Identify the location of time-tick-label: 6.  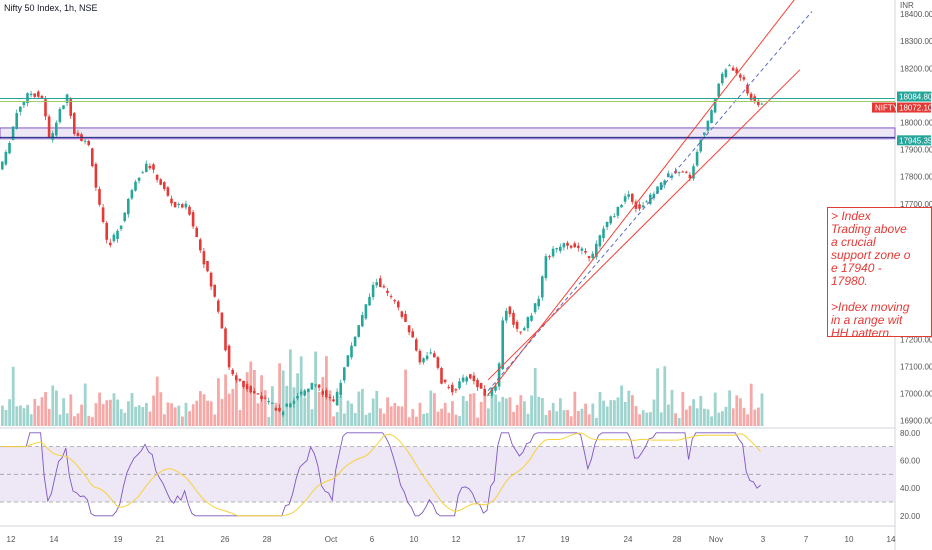
(372, 539).